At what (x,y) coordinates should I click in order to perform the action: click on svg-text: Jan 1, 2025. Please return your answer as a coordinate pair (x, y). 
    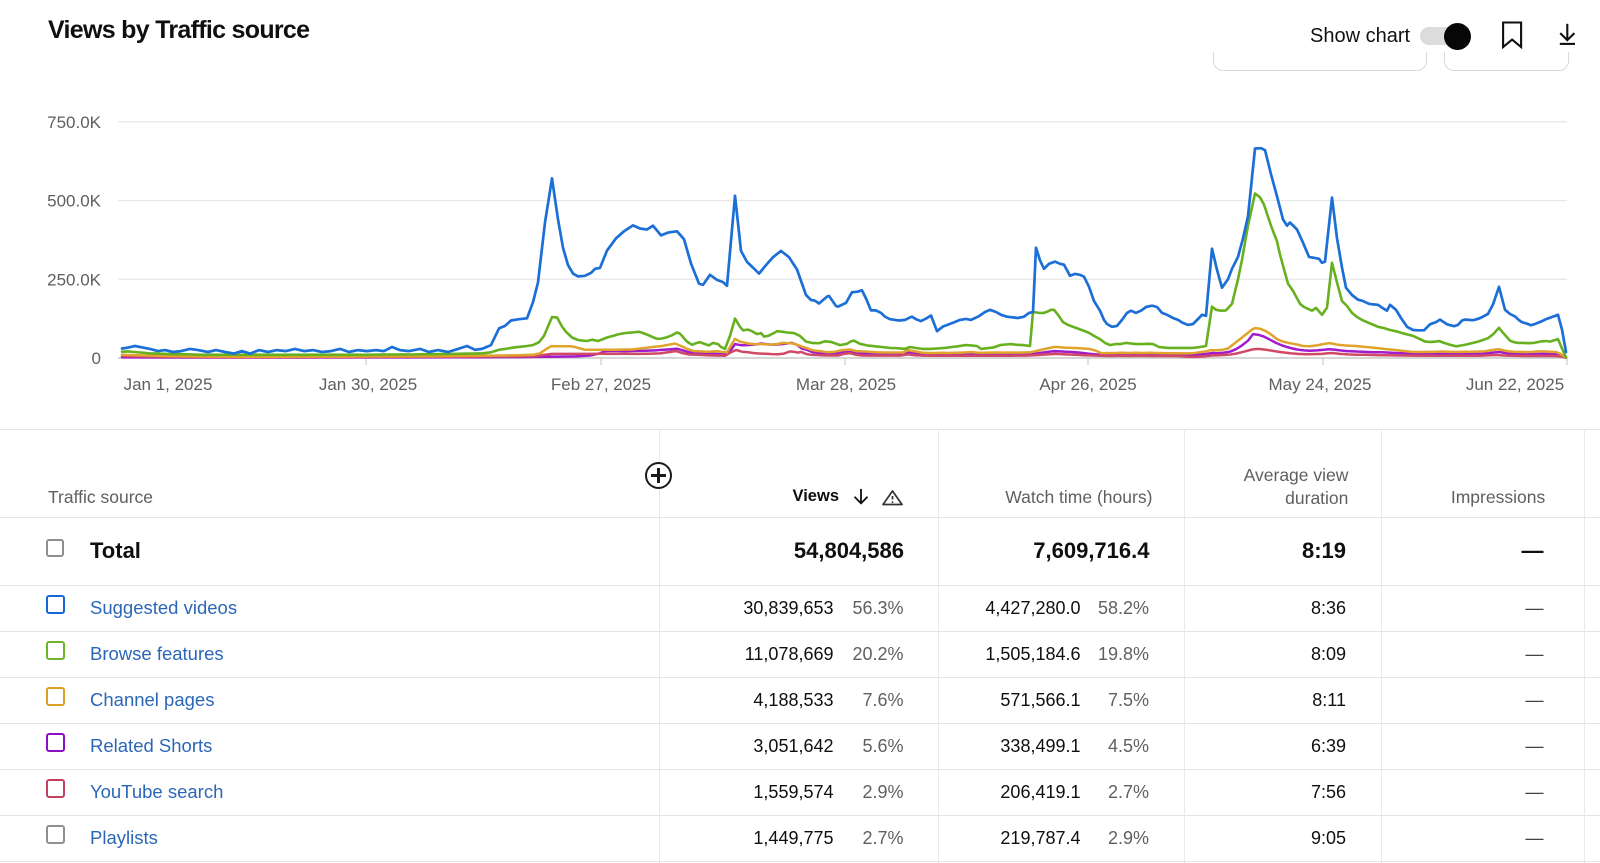
    Looking at the image, I should click on (168, 384).